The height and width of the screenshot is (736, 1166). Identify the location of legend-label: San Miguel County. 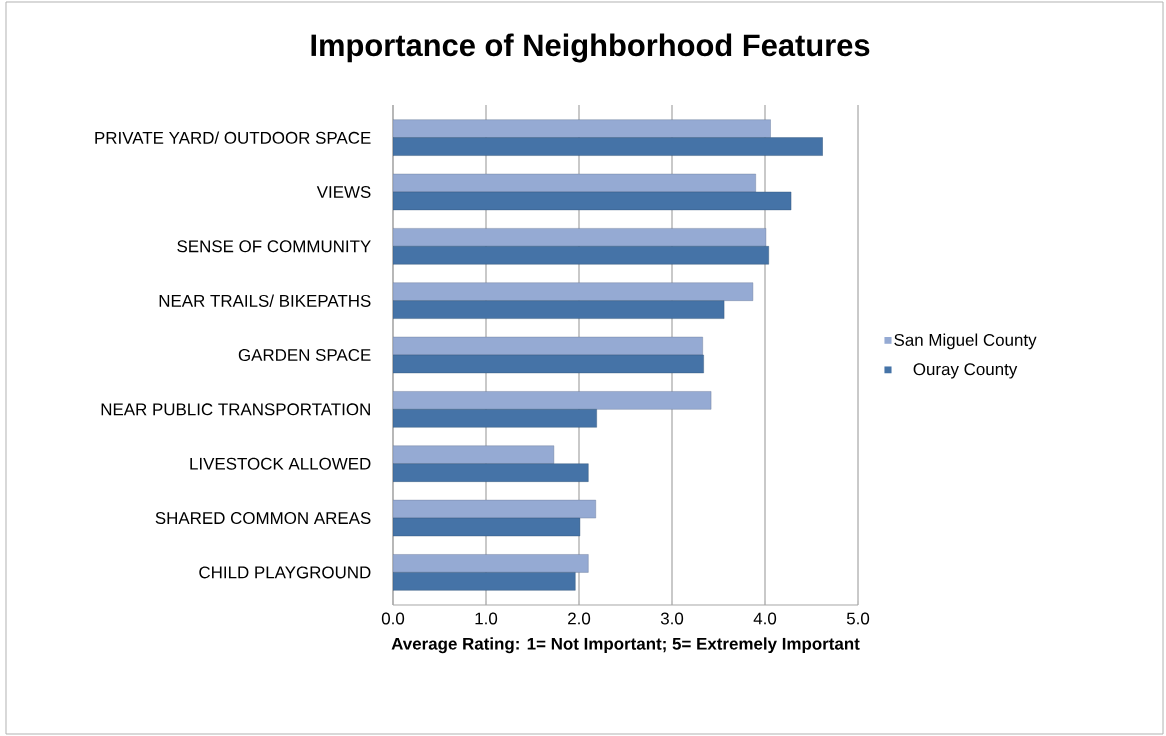
(965, 341).